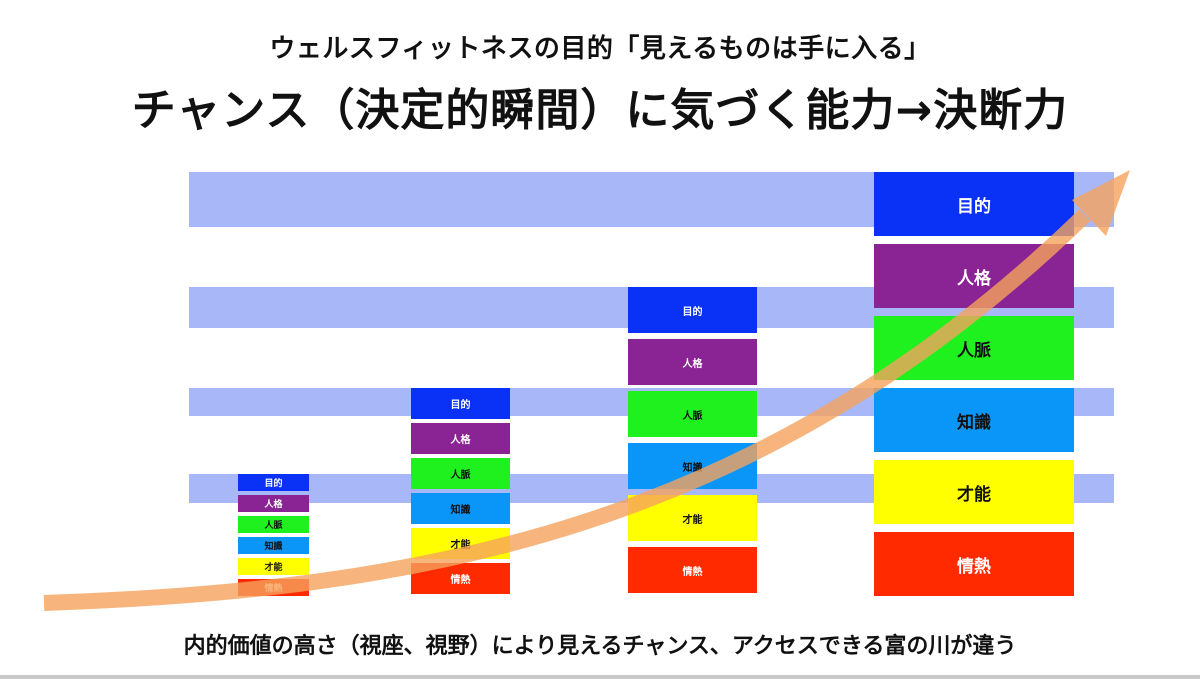 The width and height of the screenshot is (1200, 679). What do you see at coordinates (600, 646) in the screenshot?
I see `slide-caption: 内的価値の高さ（視座、視野）により見えるチャンス、アクセスできる富の川が違う` at bounding box center [600, 646].